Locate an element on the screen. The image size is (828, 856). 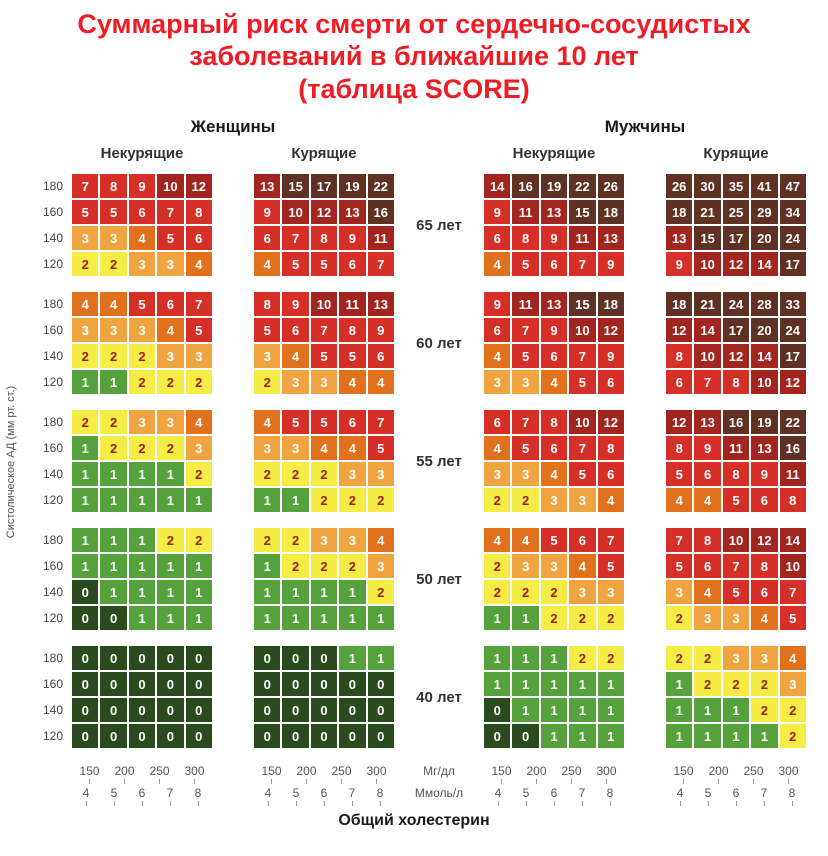
risk-cell: 24 is located at coordinates (792, 238).